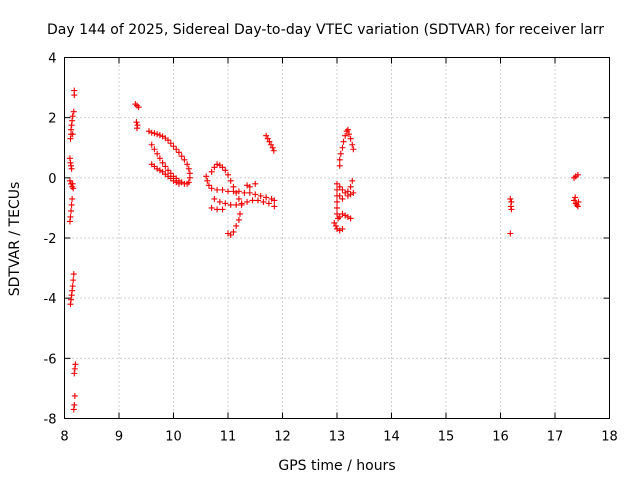  I want to click on y-tick-label: -4, so click(50, 299).